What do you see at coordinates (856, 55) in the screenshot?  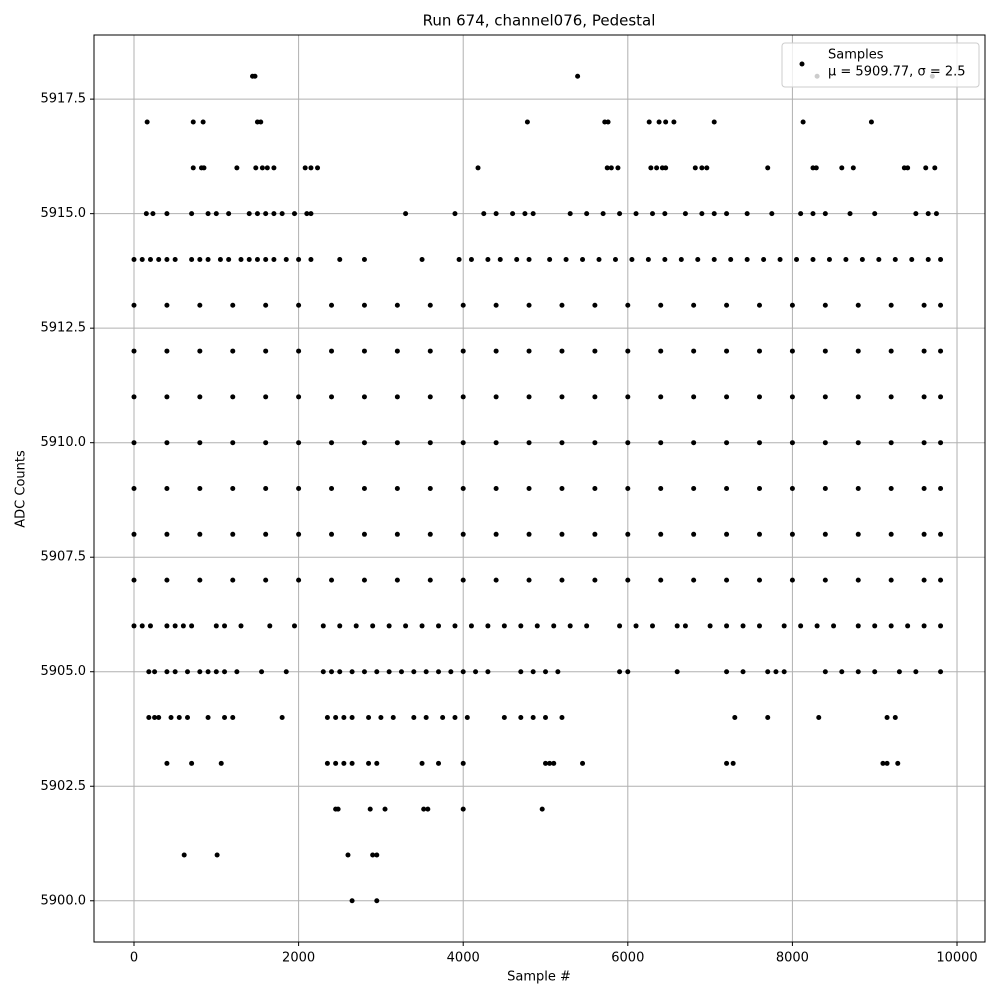 I see `legend-label: Samples` at bounding box center [856, 55].